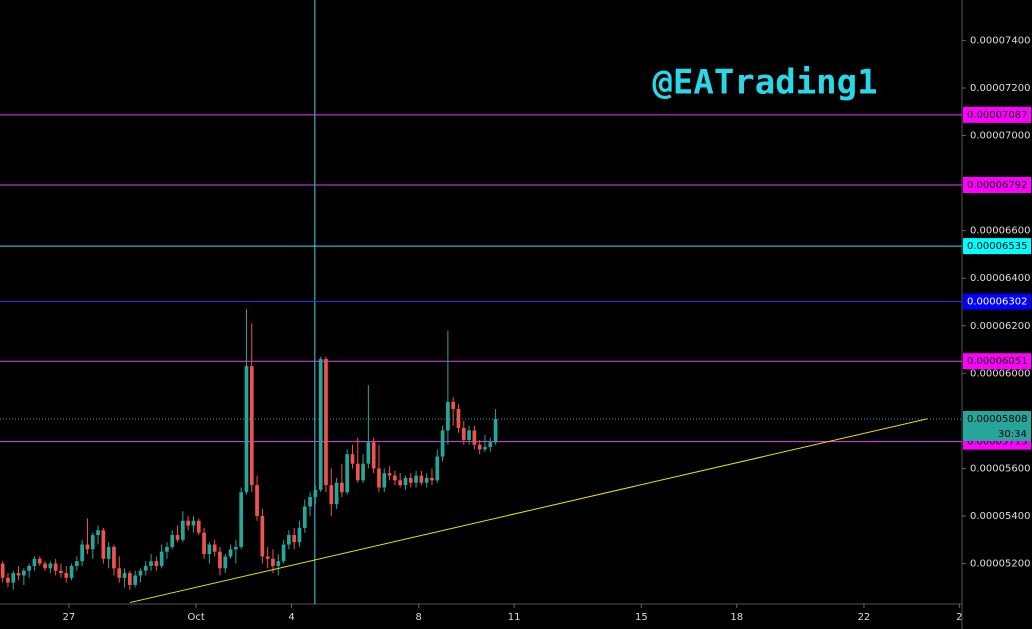 This screenshot has height=629, width=1032. Describe the element at coordinates (1000, 564) in the screenshot. I see `y-tick-label: 0.00005200` at that location.